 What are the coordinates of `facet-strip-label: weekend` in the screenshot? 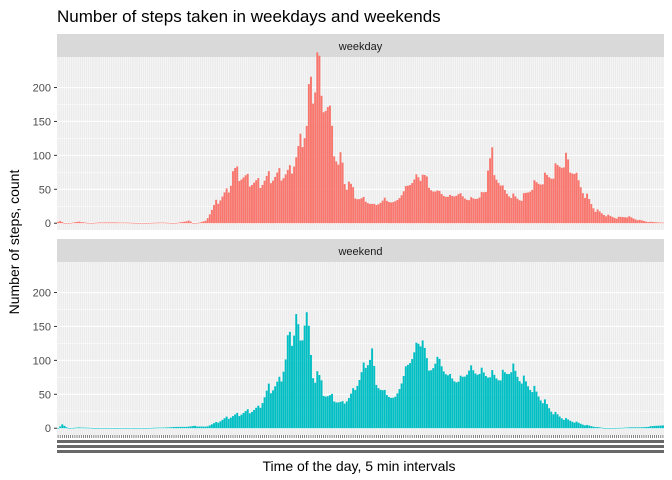 It's located at (359, 252).